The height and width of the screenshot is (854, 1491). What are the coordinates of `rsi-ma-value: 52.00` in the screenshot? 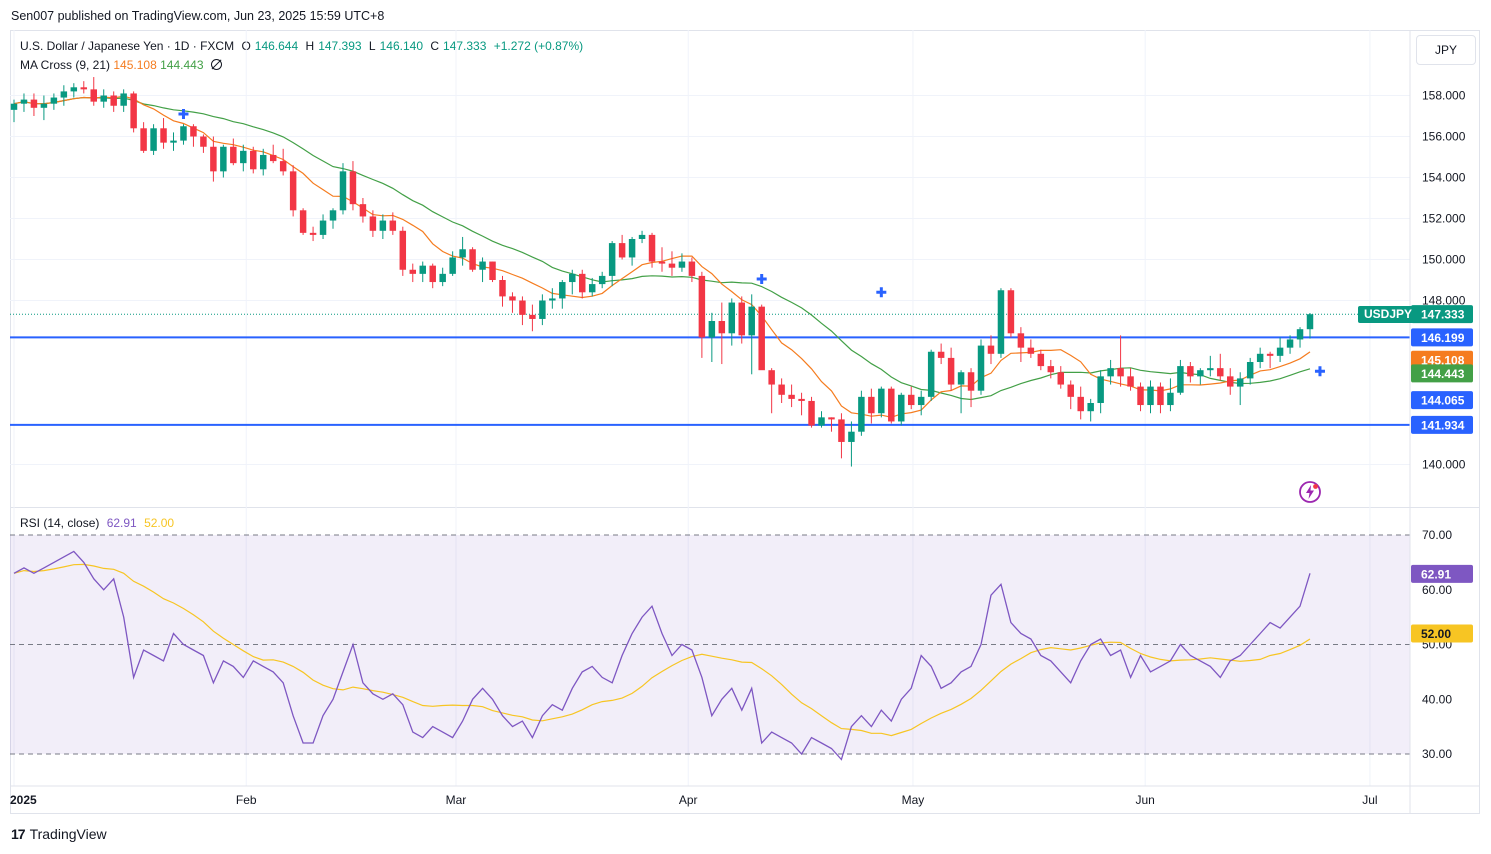 It's located at (159, 523).